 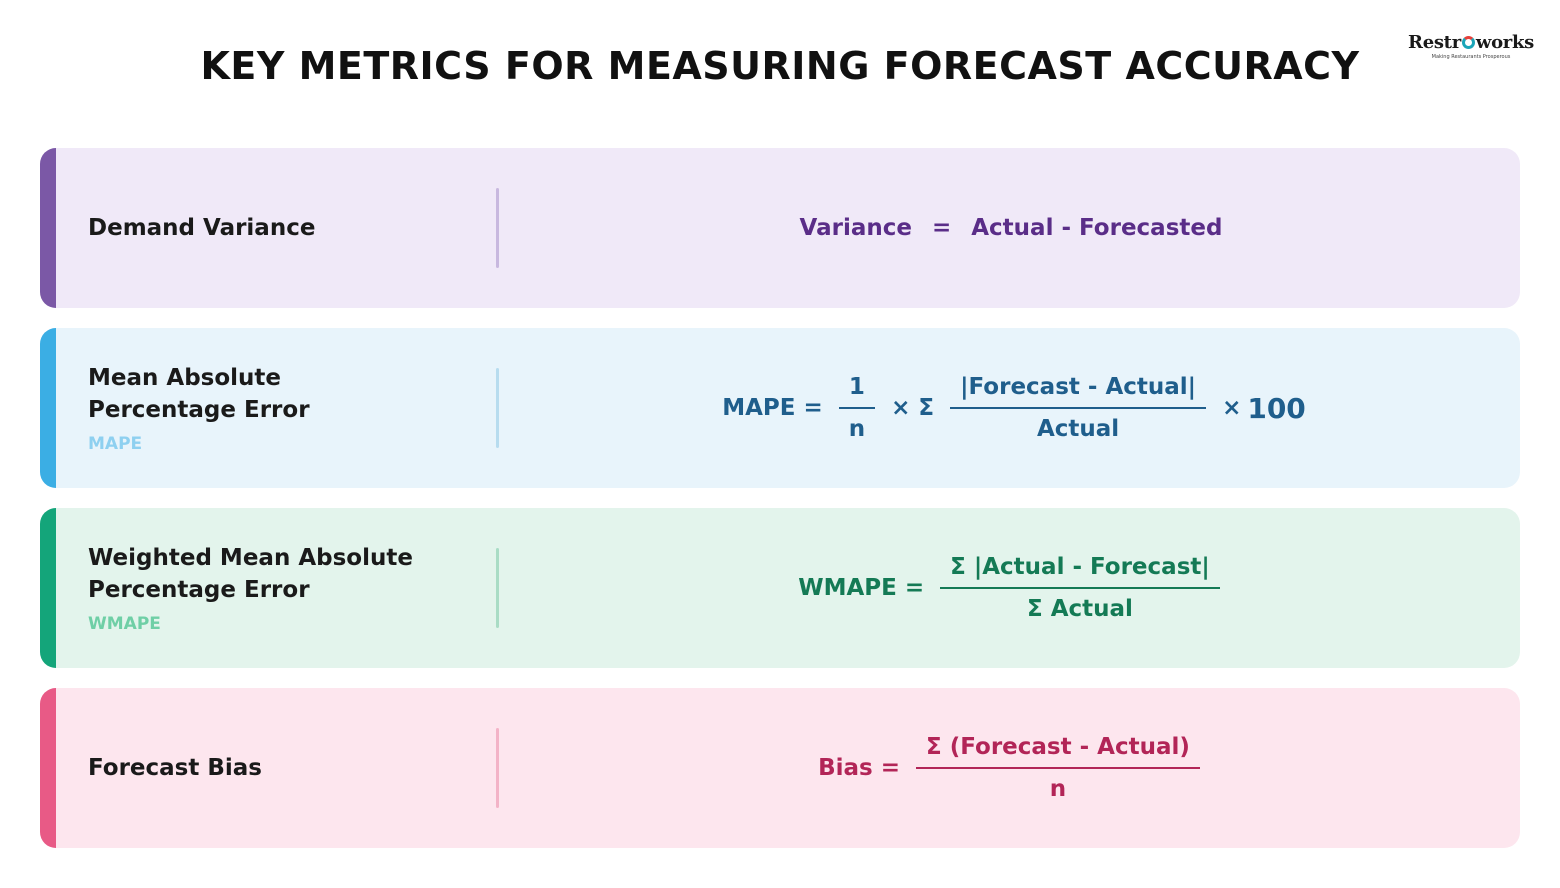 What do you see at coordinates (1097, 228) in the screenshot?
I see `formula-rhs: Actual - Forecasted` at bounding box center [1097, 228].